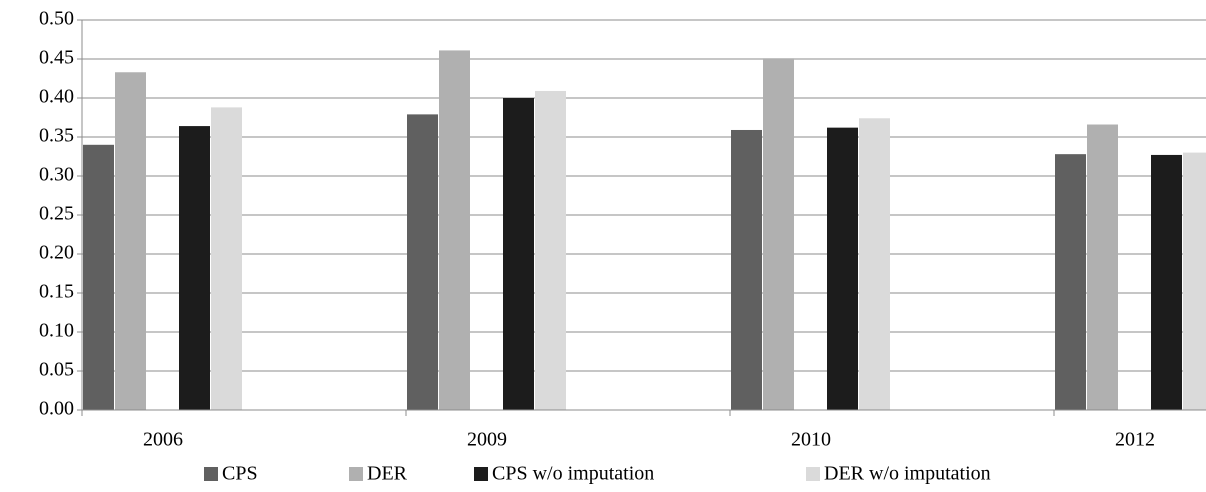 The height and width of the screenshot is (492, 1206). Describe the element at coordinates (56, 331) in the screenshot. I see `y-tick-label: 0.10` at that location.